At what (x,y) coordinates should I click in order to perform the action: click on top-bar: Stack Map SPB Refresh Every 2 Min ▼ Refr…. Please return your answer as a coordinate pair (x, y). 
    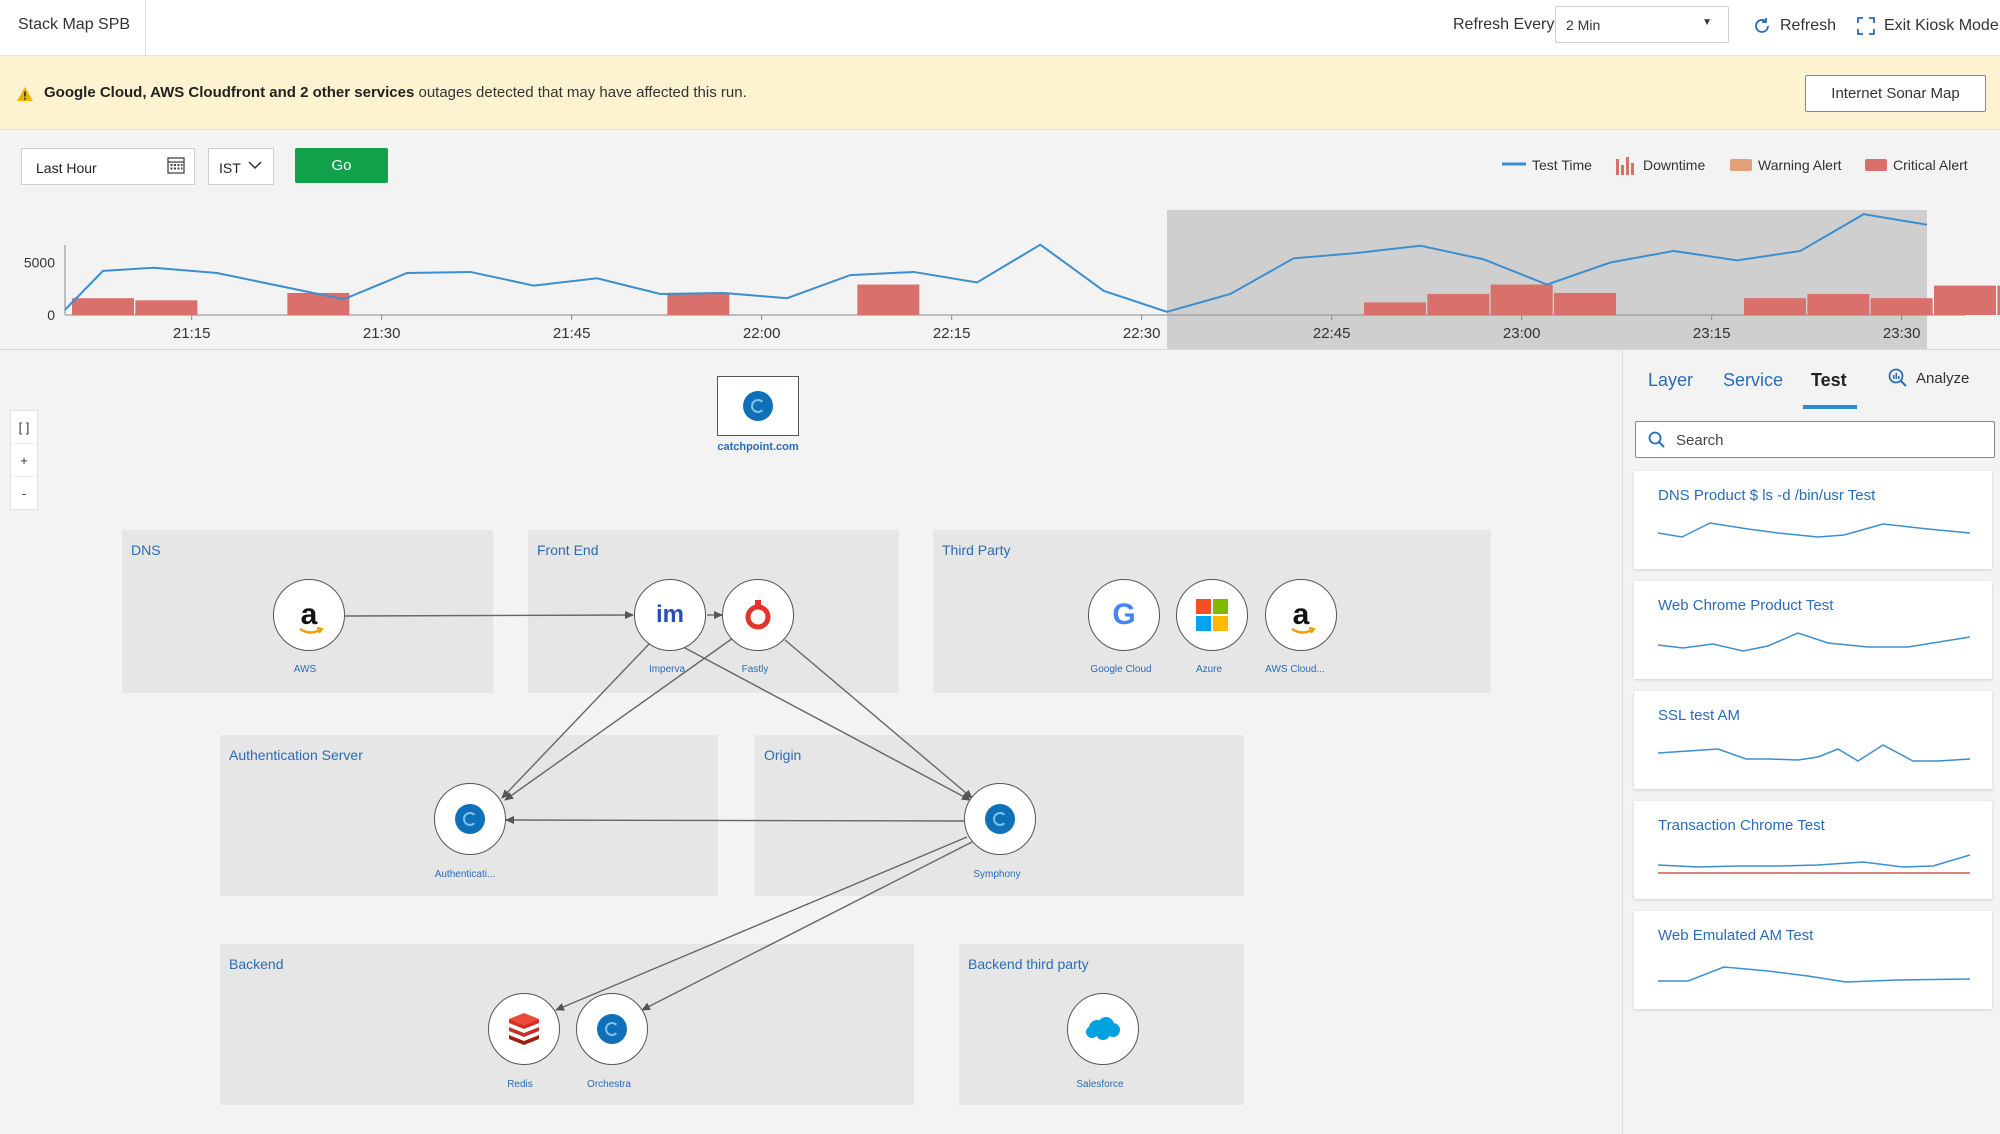
    Looking at the image, I should click on (1000, 28).